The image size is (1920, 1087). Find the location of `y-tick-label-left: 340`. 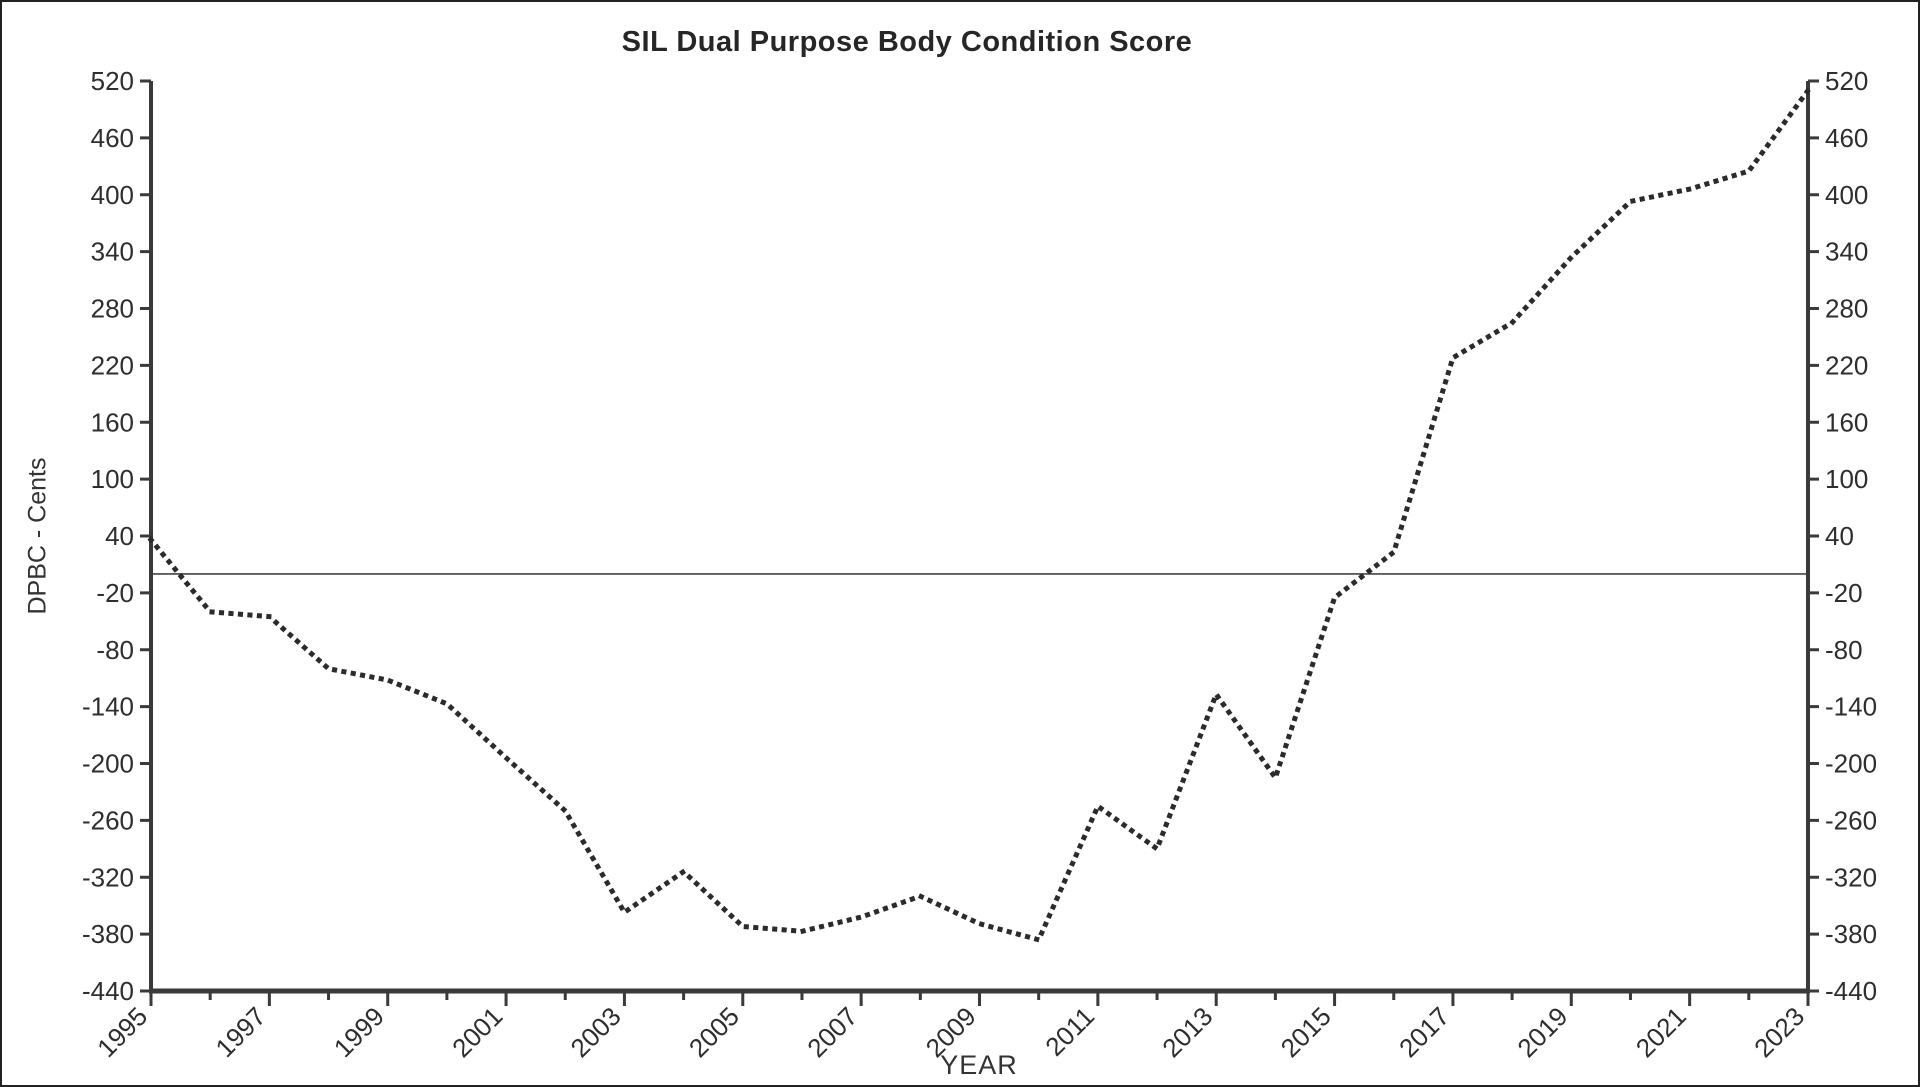

y-tick-label-left: 340 is located at coordinates (112, 252).